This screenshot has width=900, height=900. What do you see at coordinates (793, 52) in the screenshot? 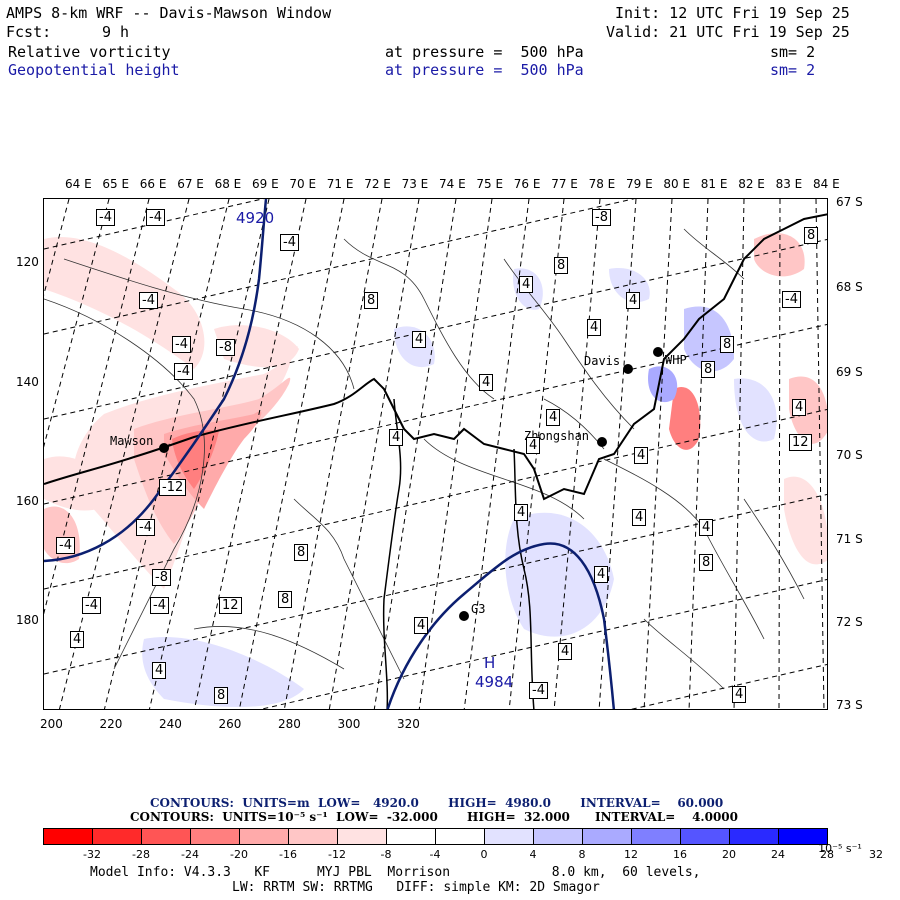
I see `field1-smoothing: sm= 2` at bounding box center [793, 52].